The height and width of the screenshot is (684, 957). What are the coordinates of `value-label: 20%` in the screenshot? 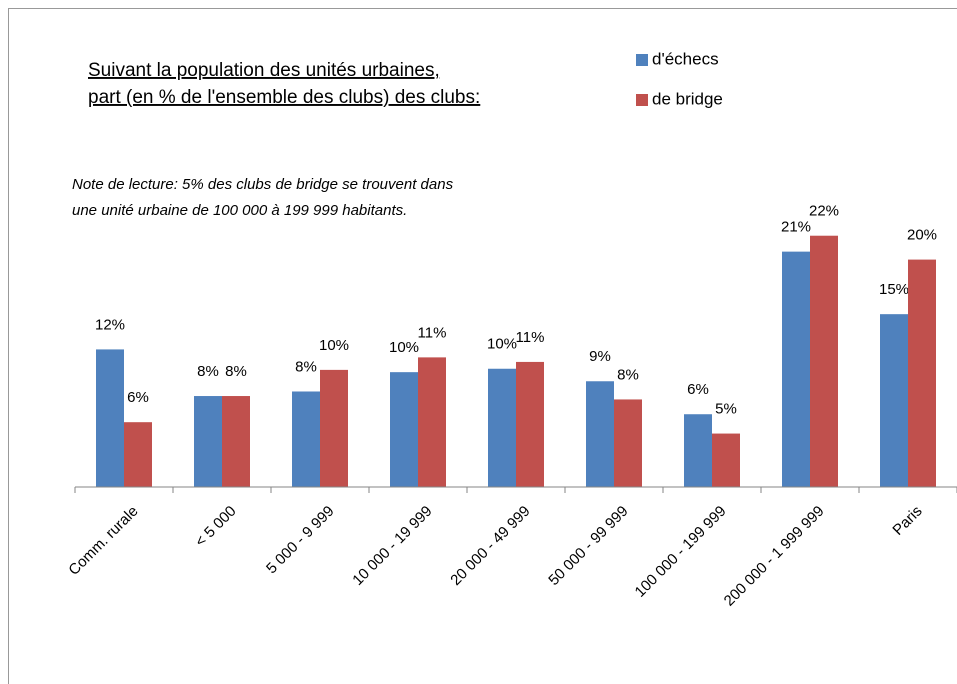 It's located at (922, 235).